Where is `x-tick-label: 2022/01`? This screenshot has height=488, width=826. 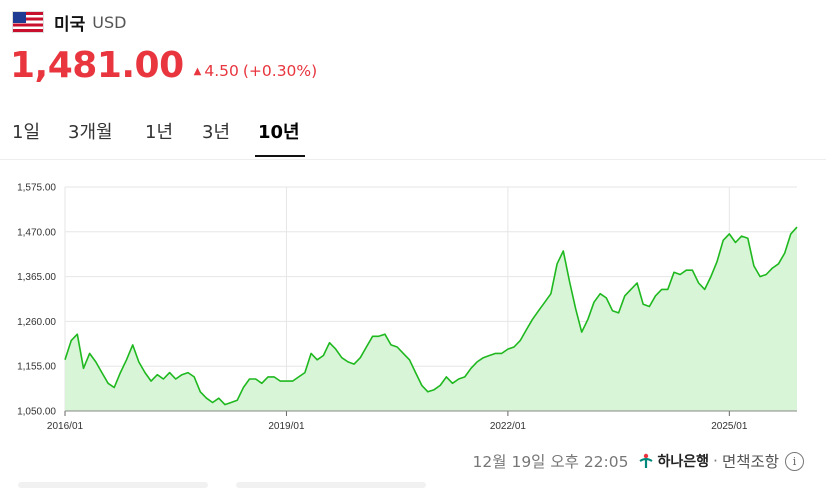 x-tick-label: 2022/01 is located at coordinates (508, 426).